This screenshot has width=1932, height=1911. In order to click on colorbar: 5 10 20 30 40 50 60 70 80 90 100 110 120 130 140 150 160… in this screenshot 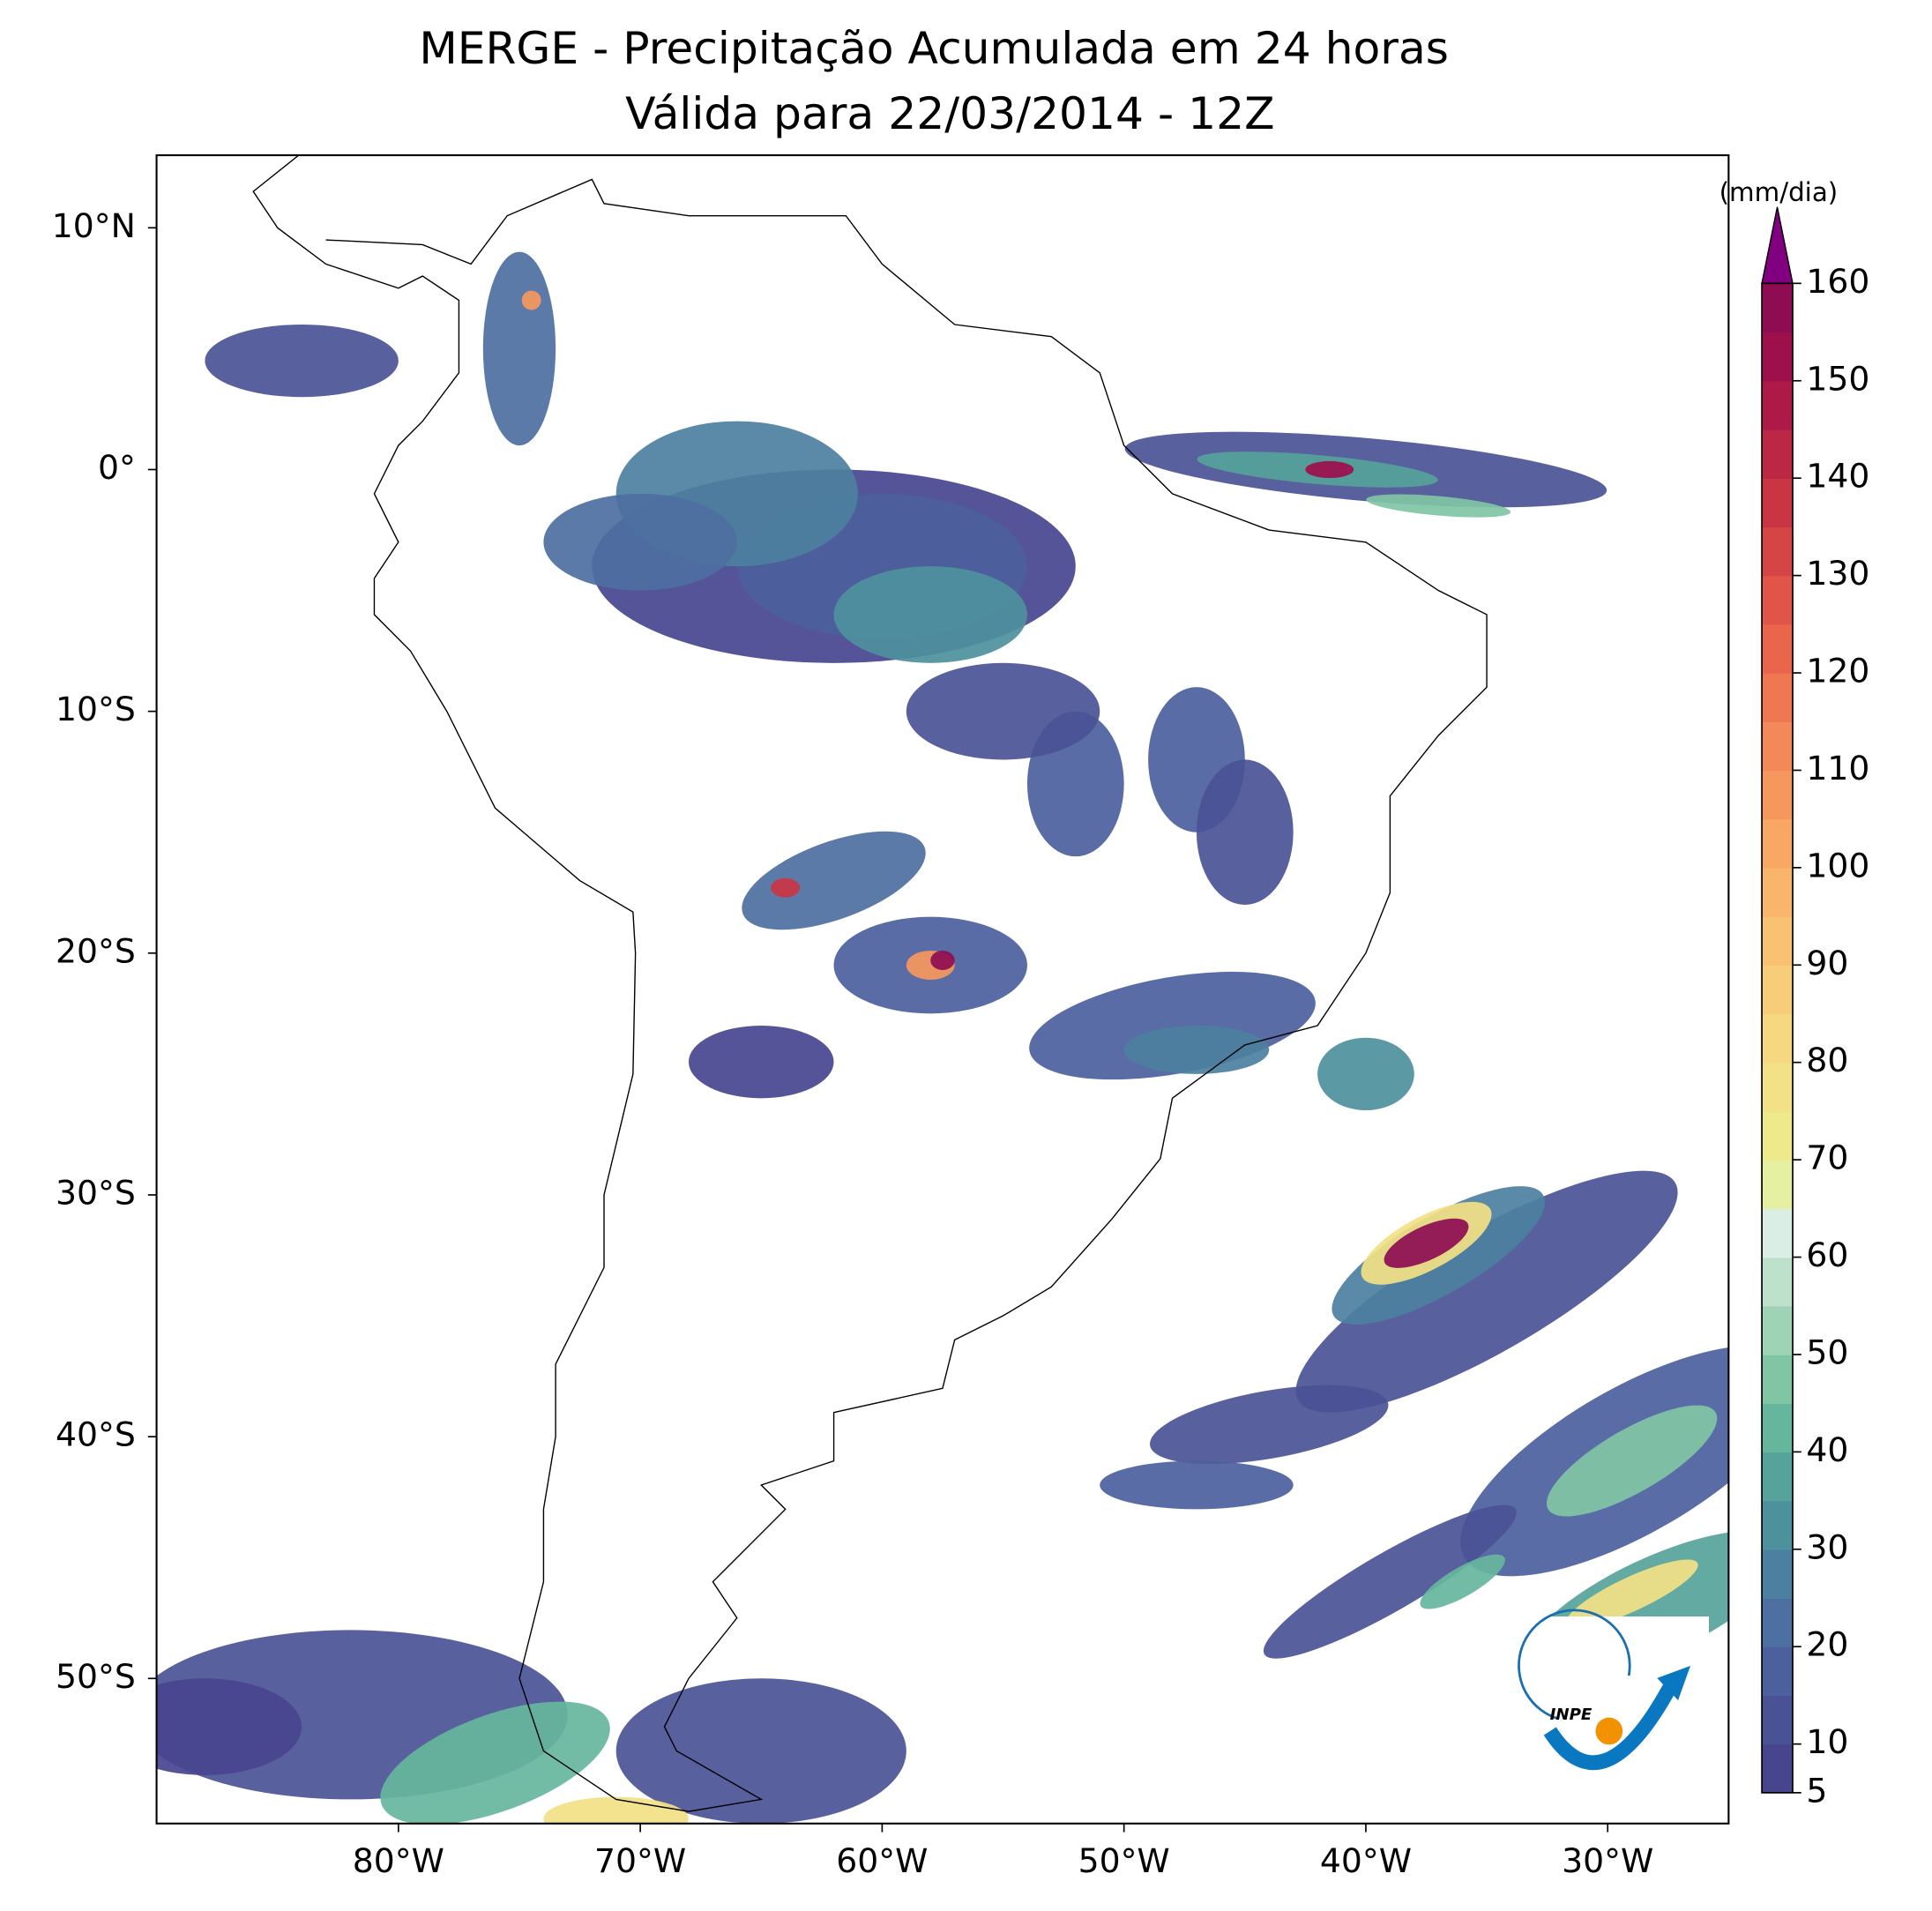, I will do `click(1794, 993)`.